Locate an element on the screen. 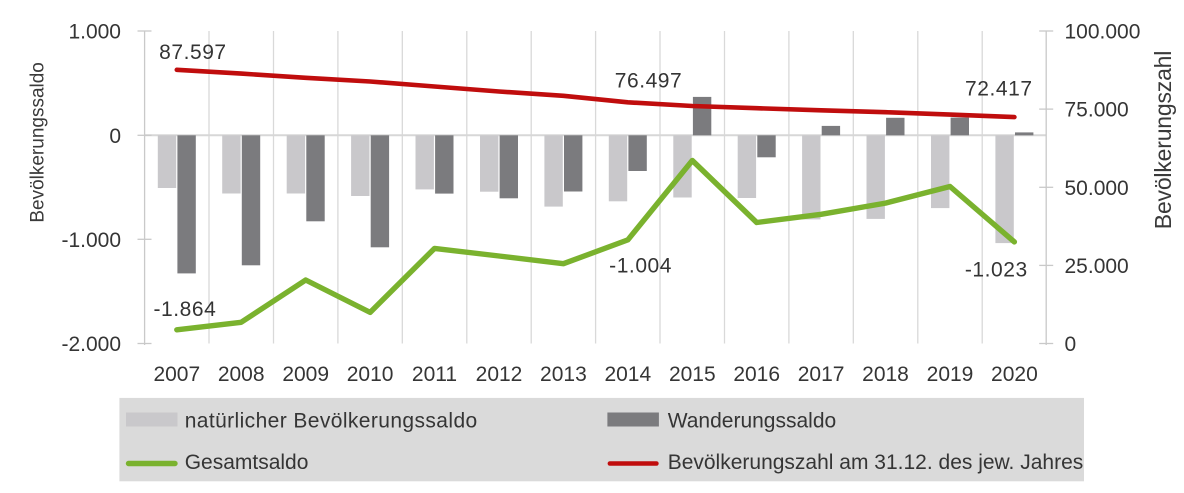  svg-text: -1.864 is located at coordinates (184, 309).